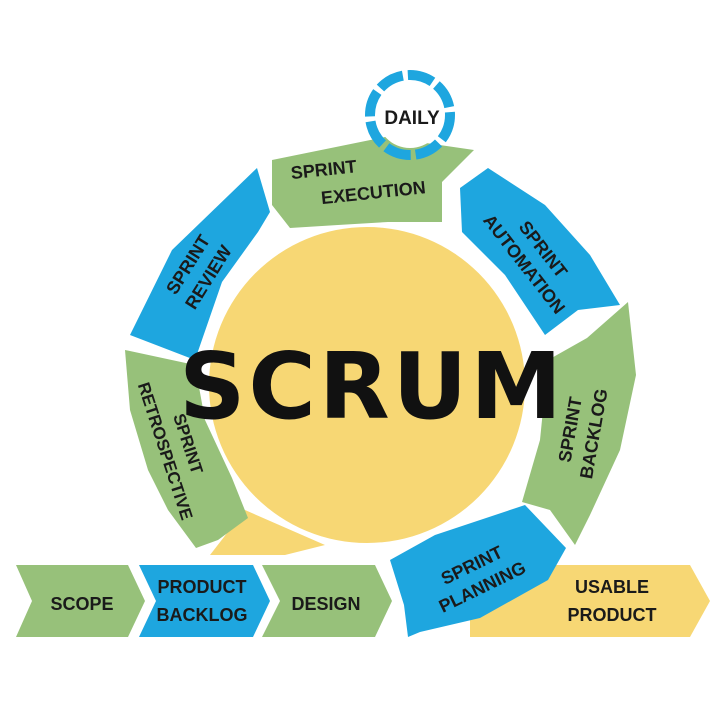 This screenshot has width=725, height=725. I want to click on sprint-backlog-segment, so click(579, 423).